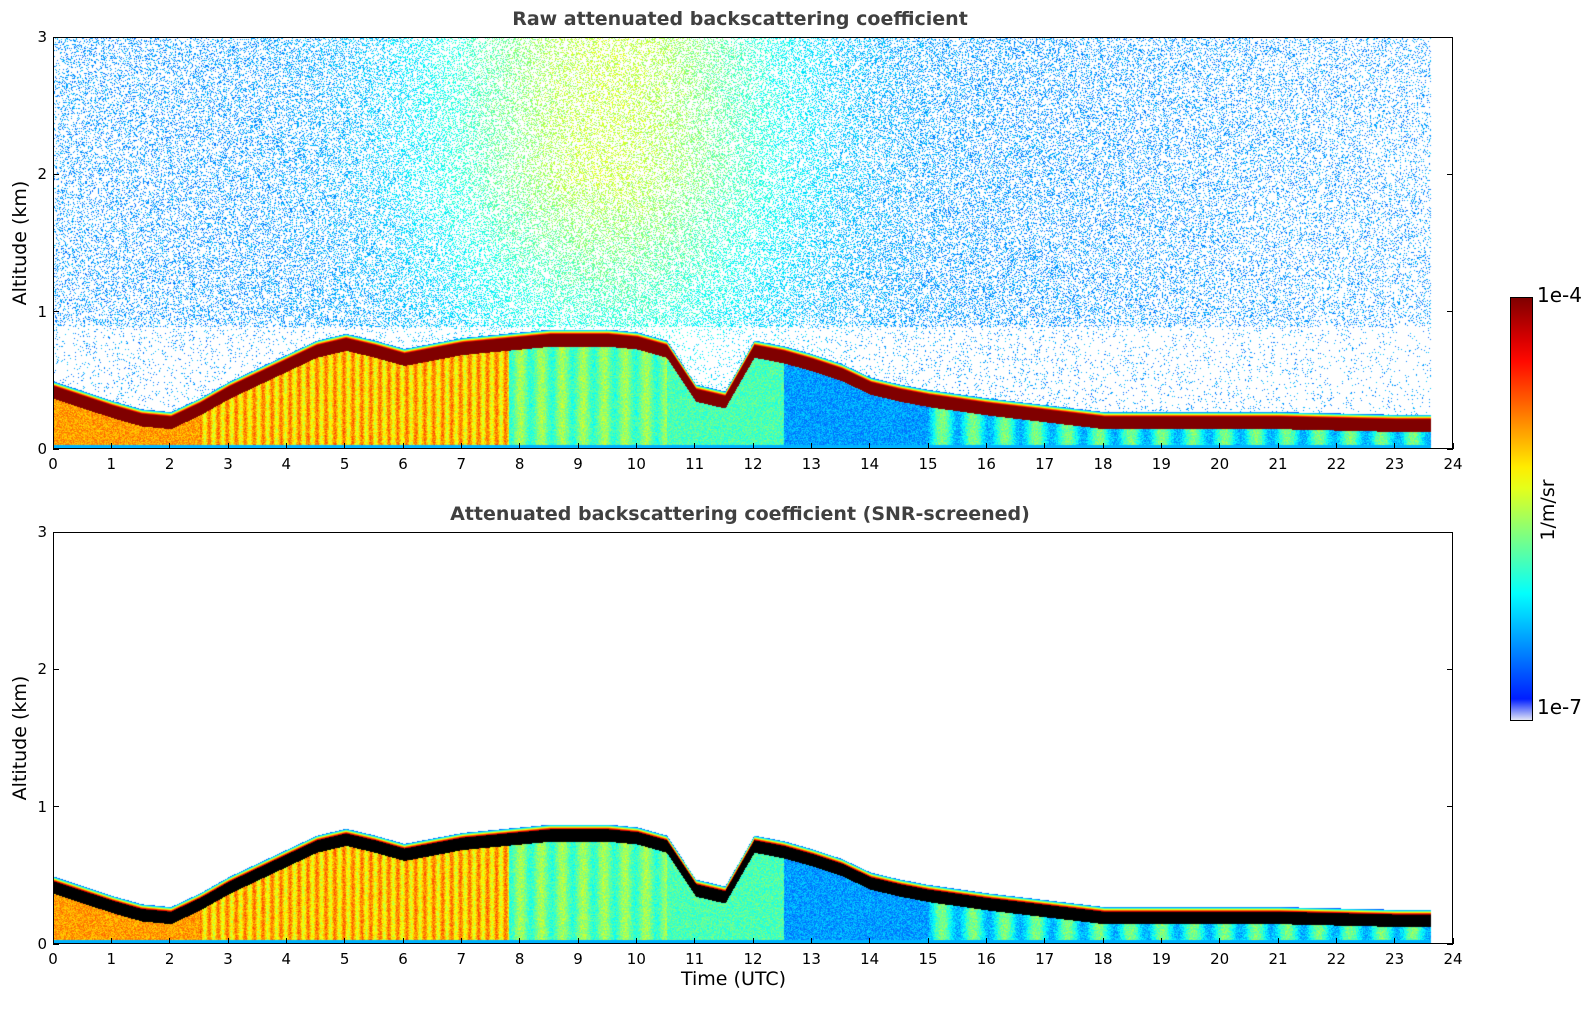 Image resolution: width=1595 pixels, height=1020 pixels. Describe the element at coordinates (1220, 959) in the screenshot. I see `x-tick-label: 20` at that location.